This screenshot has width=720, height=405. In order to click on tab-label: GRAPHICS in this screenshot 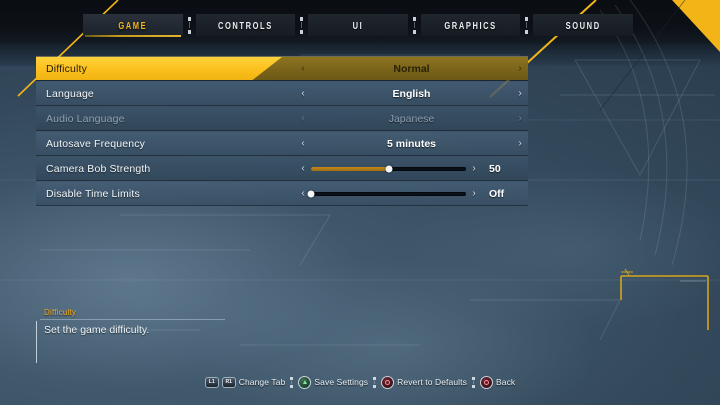, I will do `click(470, 25)`.